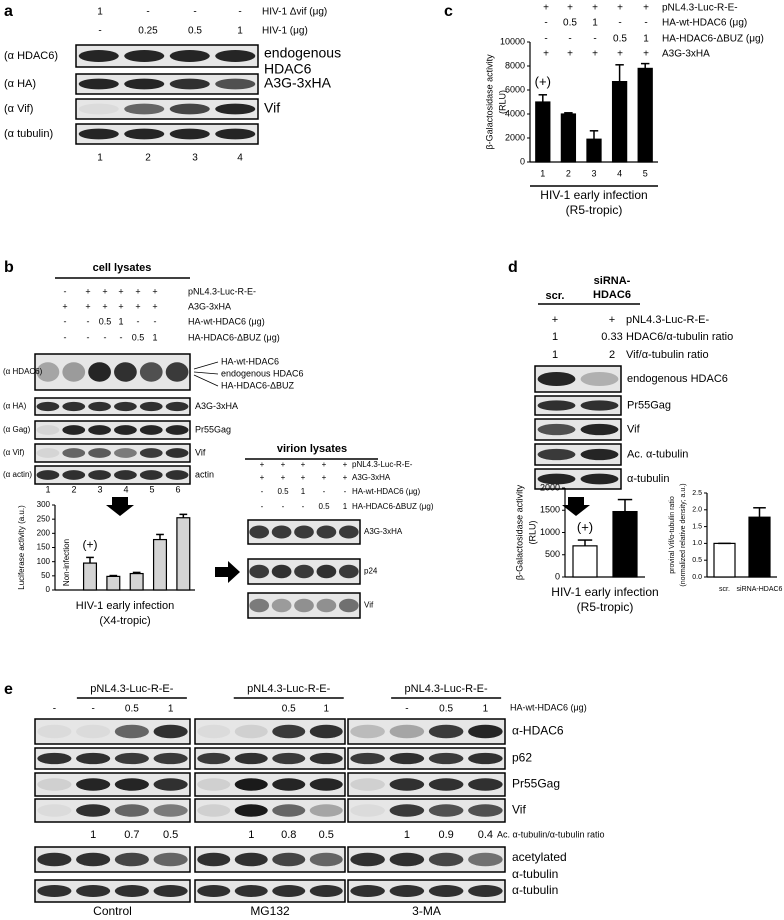 The image size is (784, 920). Describe the element at coordinates (585, 527) in the screenshot. I see `annotation: (+)` at that location.